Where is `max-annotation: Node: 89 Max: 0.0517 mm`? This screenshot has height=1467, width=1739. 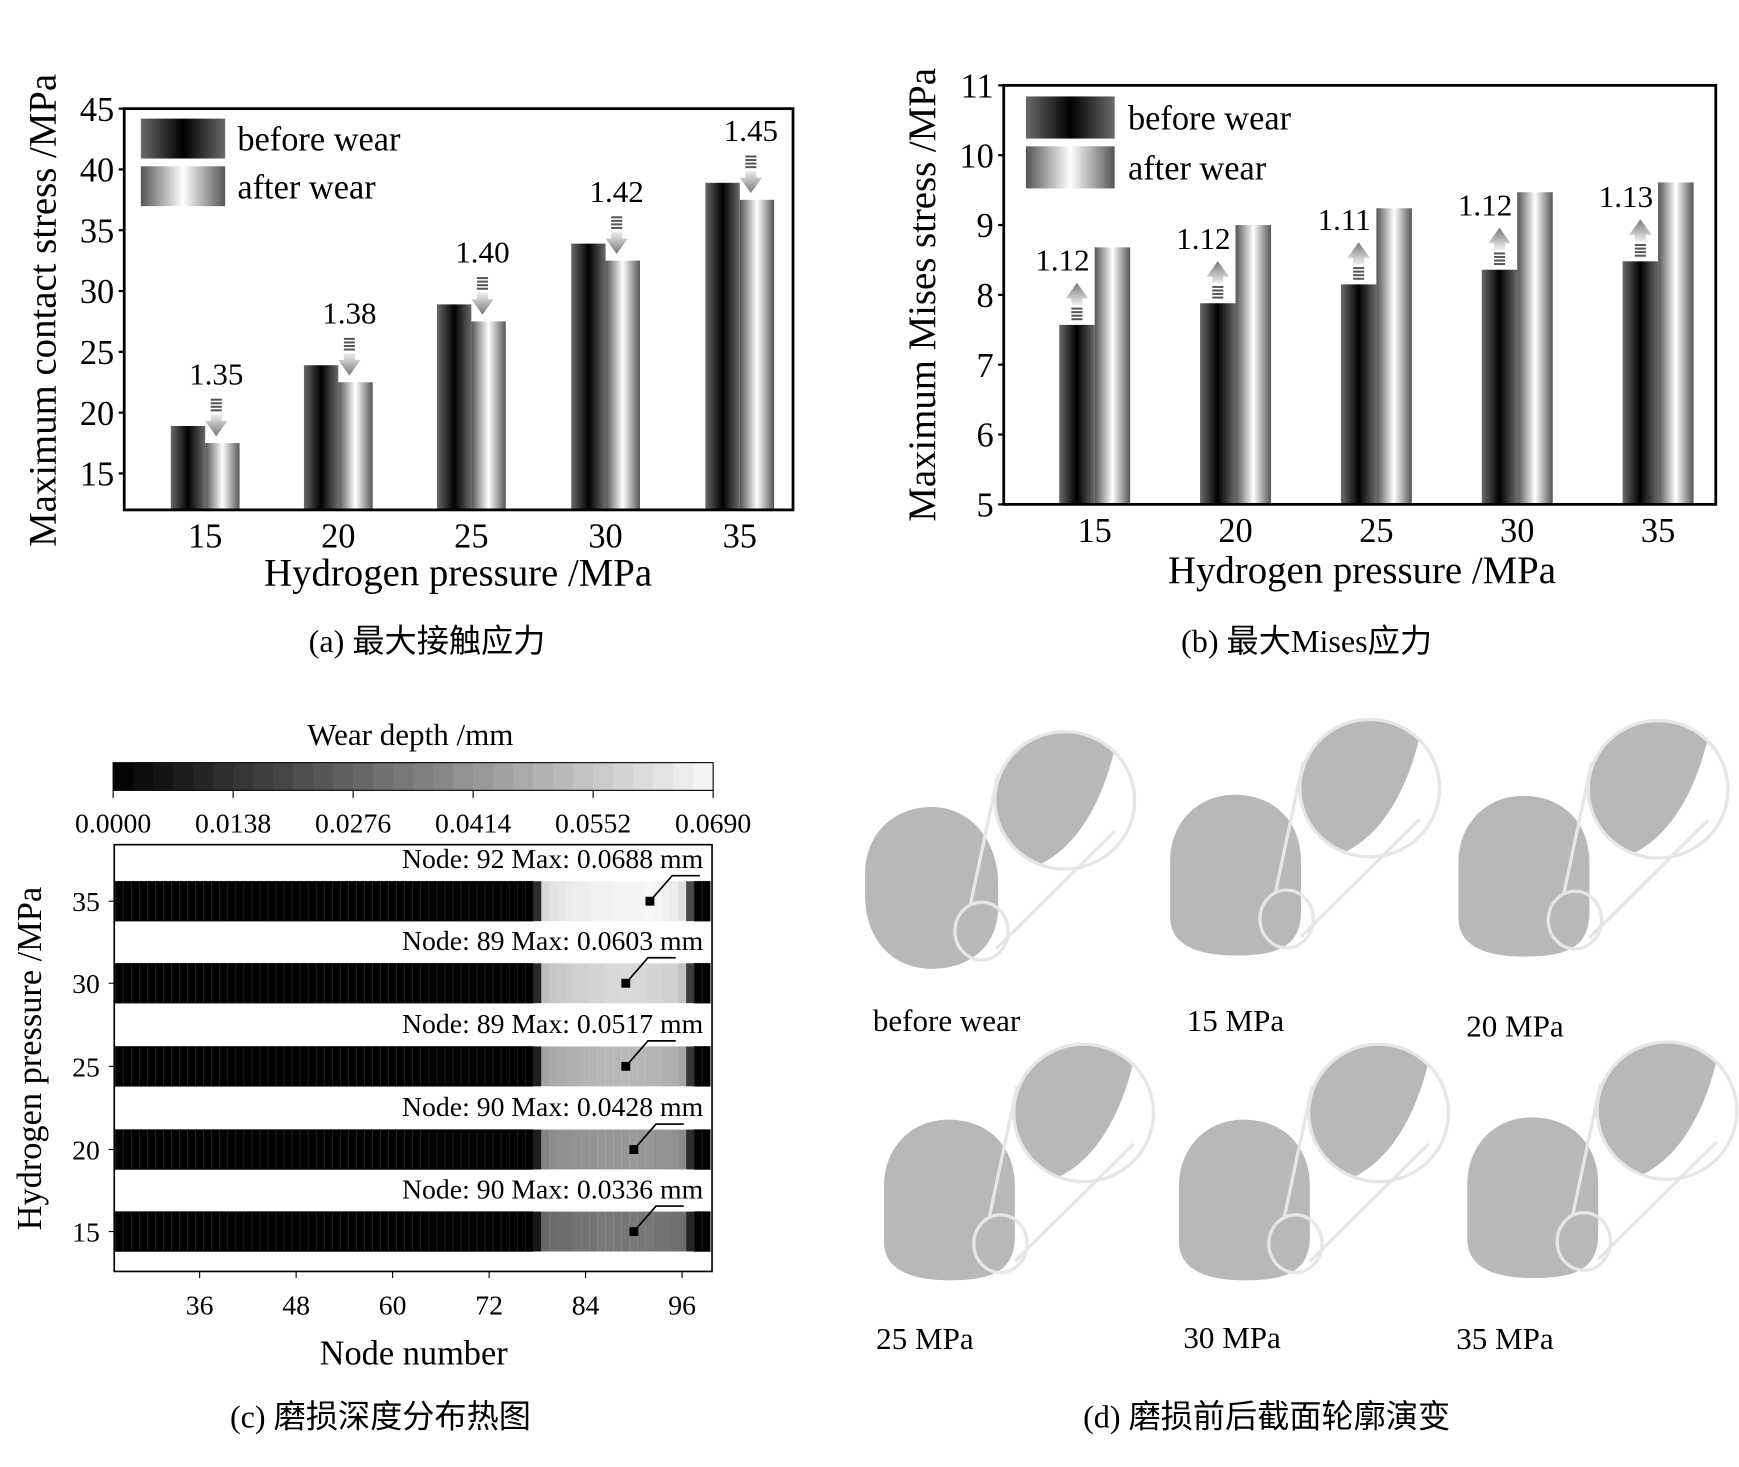
max-annotation: Node: 89 Max: 0.0517 mm is located at coordinates (553, 1023).